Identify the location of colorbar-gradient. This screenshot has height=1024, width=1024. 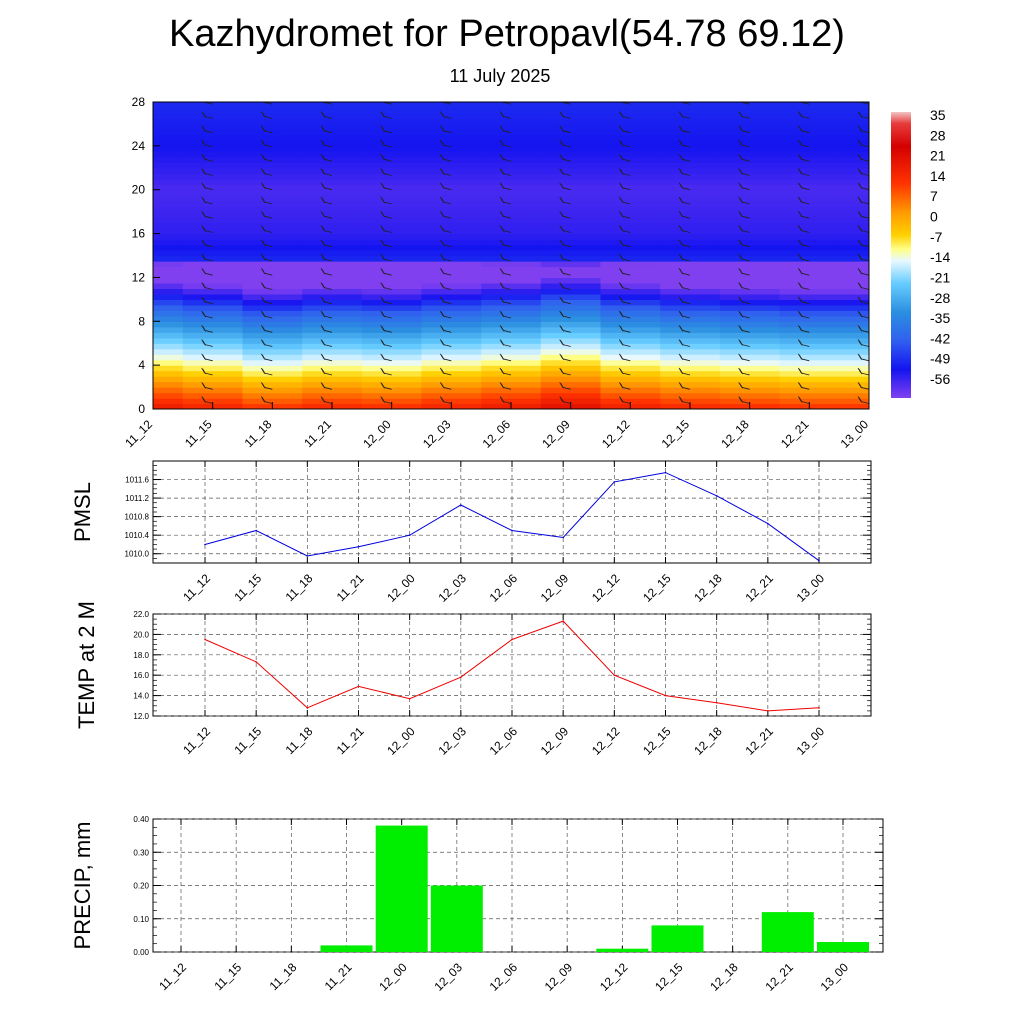
(901, 255).